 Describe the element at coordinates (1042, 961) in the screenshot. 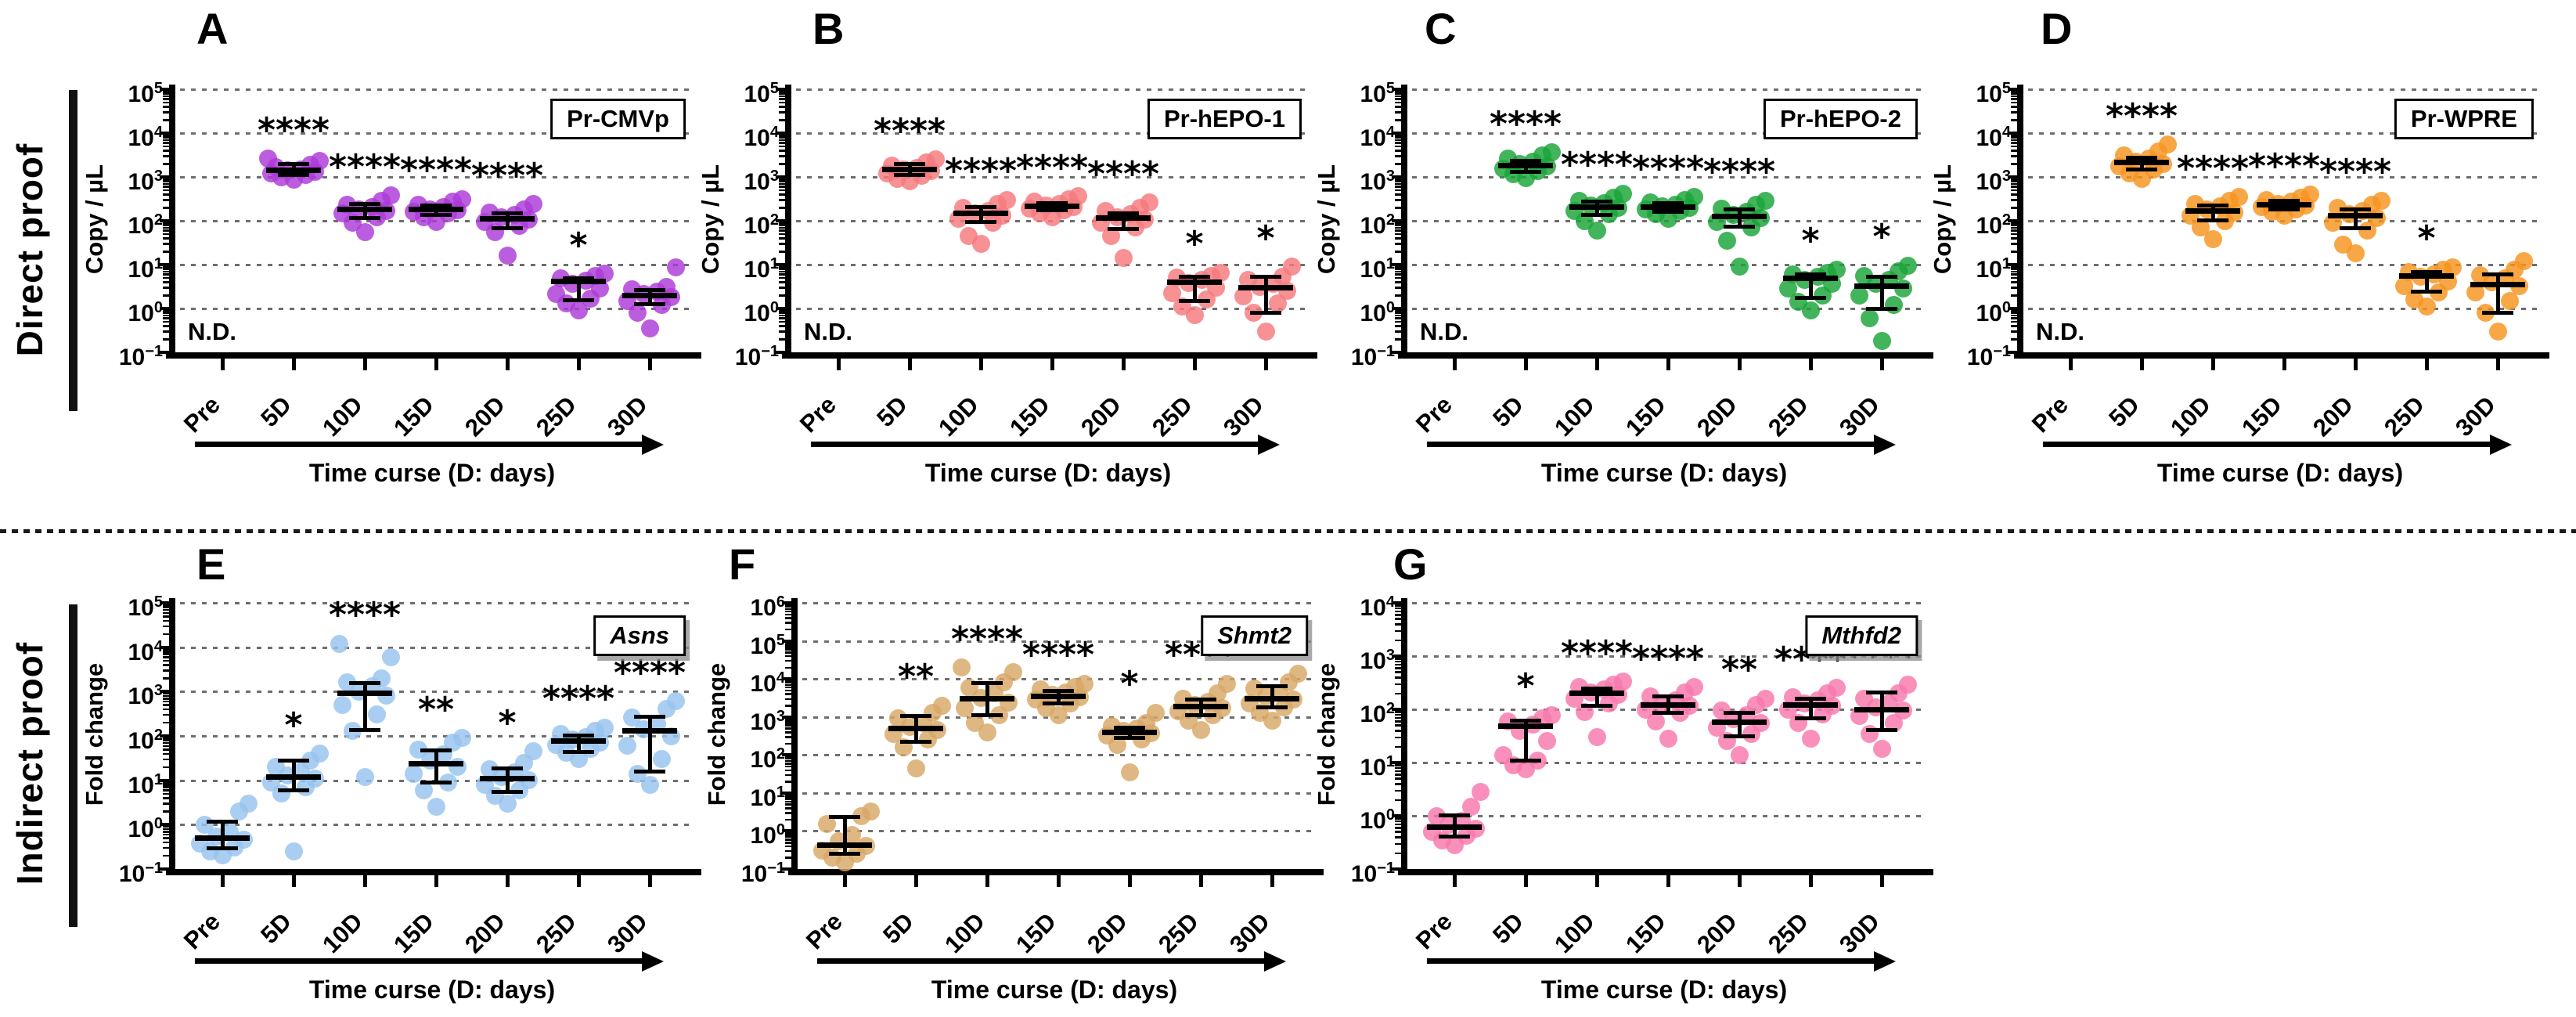

I see `time-arrow-line` at that location.